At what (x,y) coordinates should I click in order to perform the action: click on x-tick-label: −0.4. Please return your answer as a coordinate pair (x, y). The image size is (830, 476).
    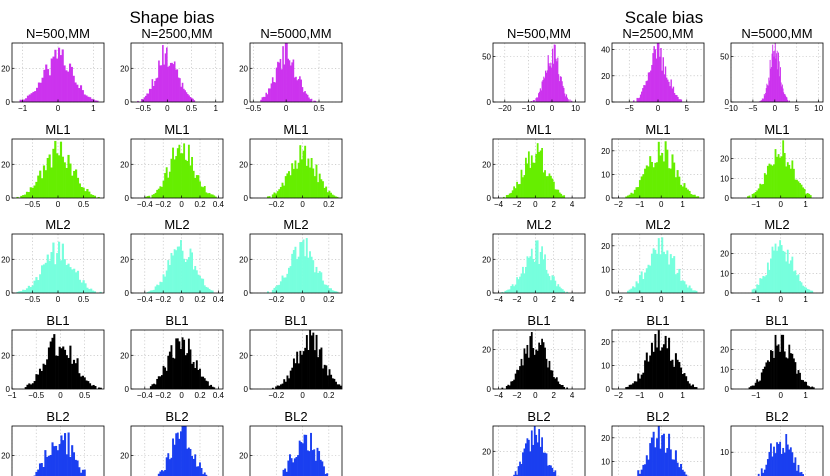
    Looking at the image, I should click on (145, 299).